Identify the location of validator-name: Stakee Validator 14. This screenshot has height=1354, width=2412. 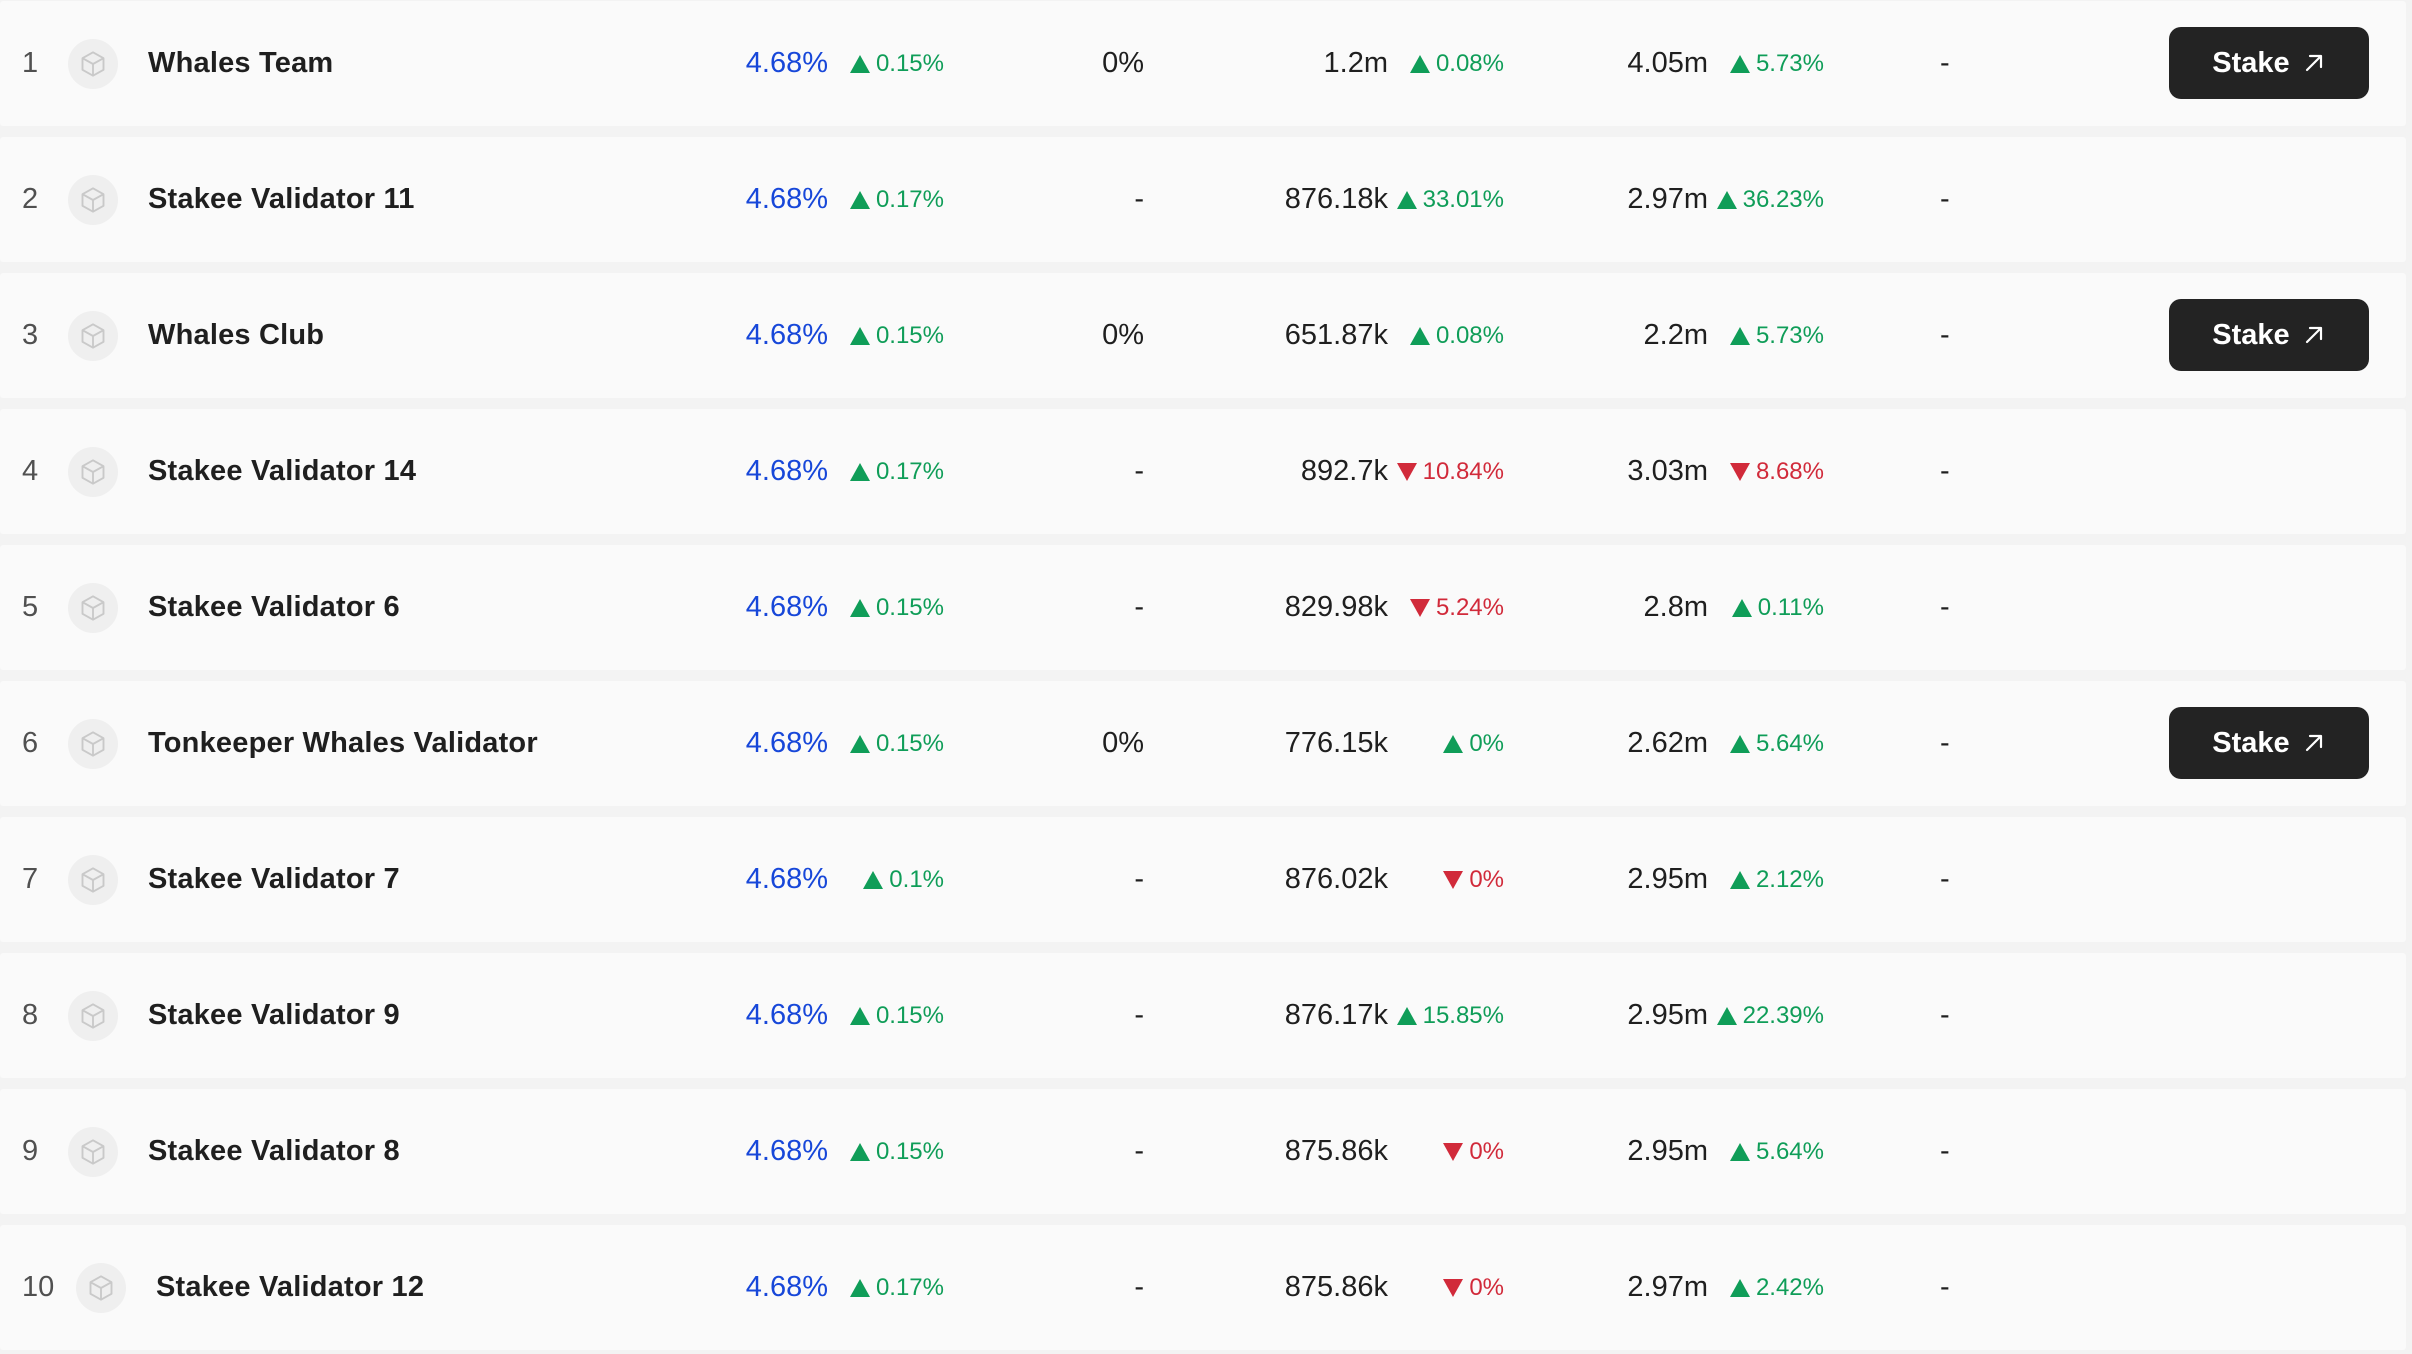
(282, 471).